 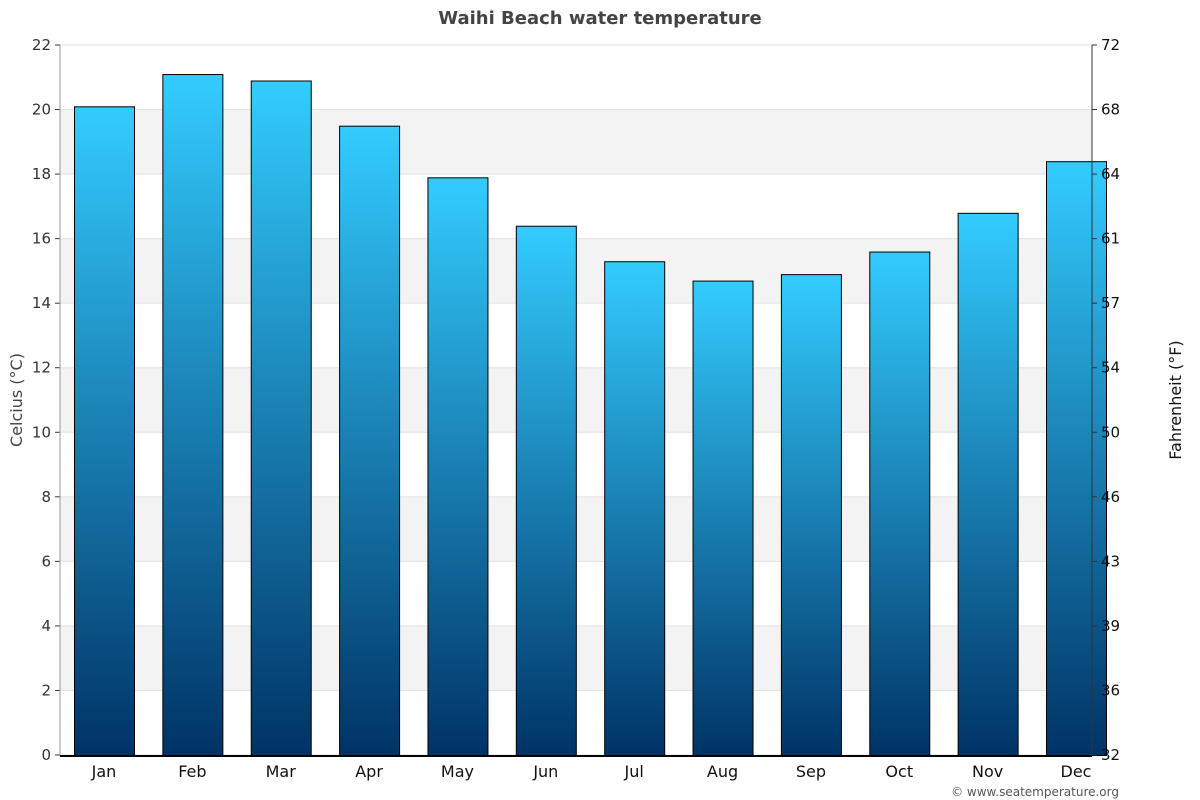 I want to click on y-tick-label-right: 46, so click(x=1110, y=497).